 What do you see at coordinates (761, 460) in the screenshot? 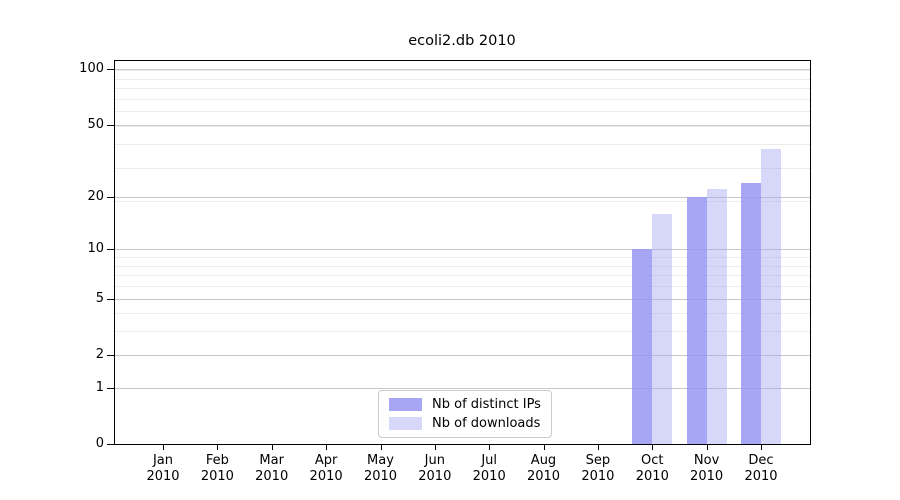
I see `x-tick-month: Dec` at bounding box center [761, 460].